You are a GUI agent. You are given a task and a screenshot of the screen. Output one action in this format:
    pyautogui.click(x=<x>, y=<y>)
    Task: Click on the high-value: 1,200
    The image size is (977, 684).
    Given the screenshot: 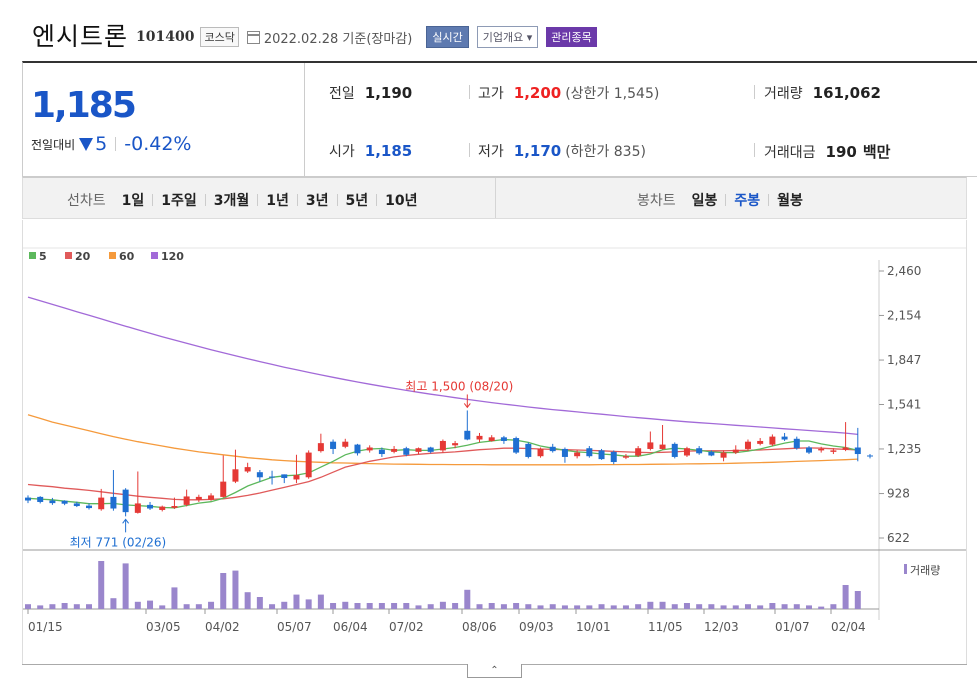 What is the action you would take?
    pyautogui.click(x=537, y=93)
    